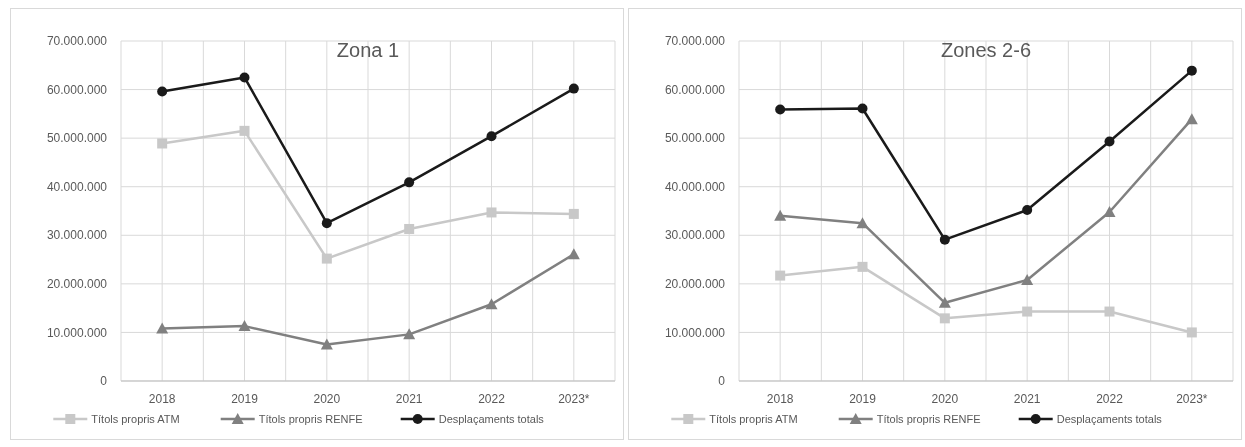 The height and width of the screenshot is (447, 1245). Describe the element at coordinates (986, 50) in the screenshot. I see `chart-title: Zones 2-6` at that location.